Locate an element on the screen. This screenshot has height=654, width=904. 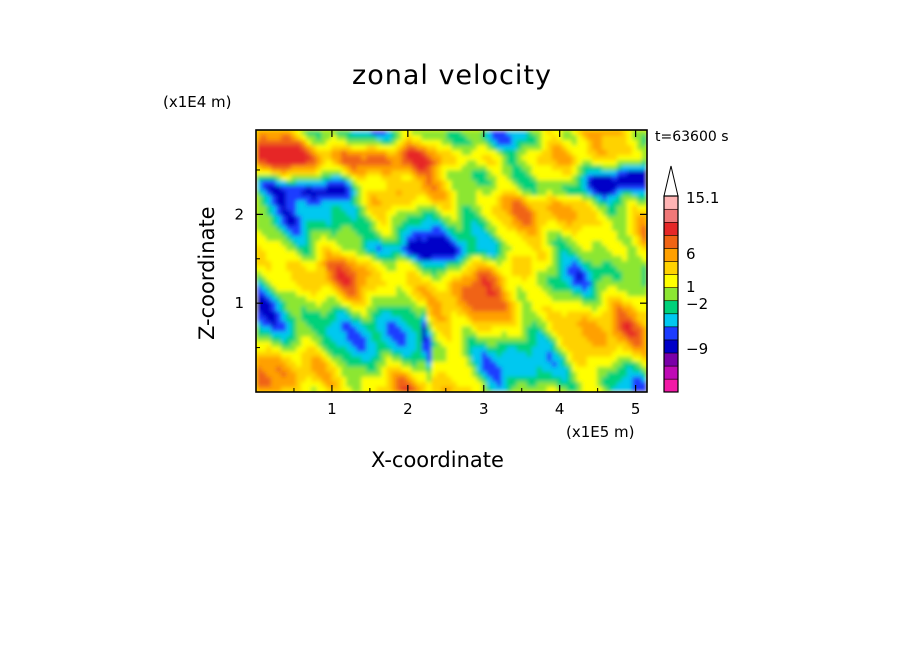
y-axis-unit: (x1E4 m) is located at coordinates (197, 102).